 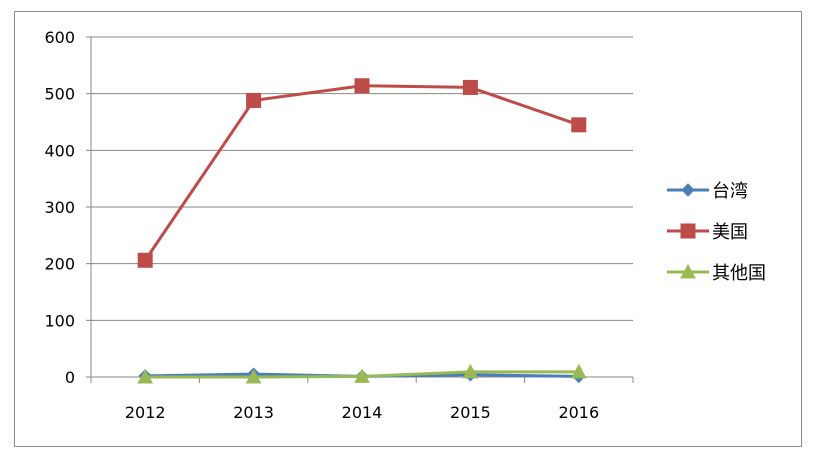 I want to click on legend-label: 美国, so click(x=730, y=232).